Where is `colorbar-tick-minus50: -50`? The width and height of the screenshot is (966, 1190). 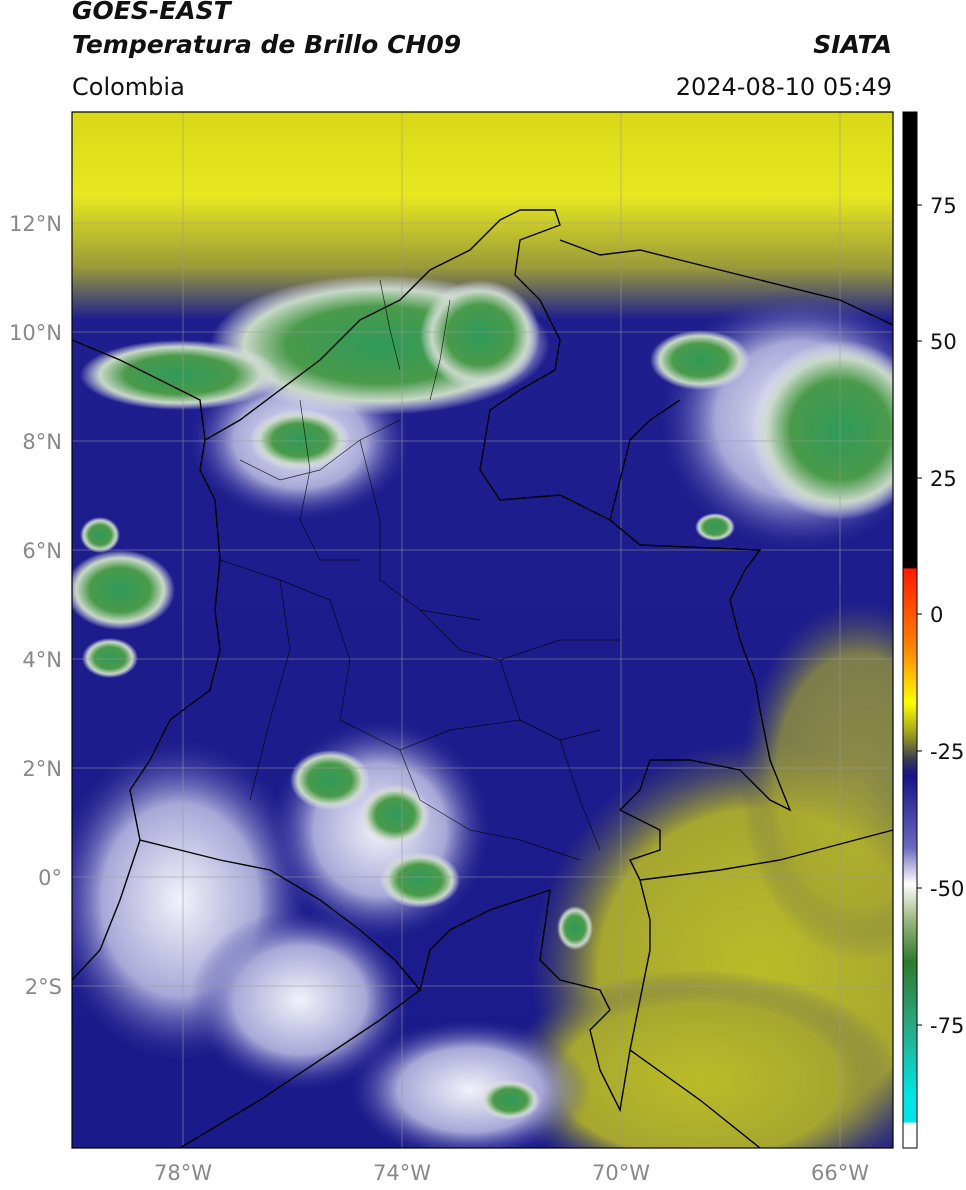
colorbar-tick-minus50: -50 is located at coordinates (947, 889).